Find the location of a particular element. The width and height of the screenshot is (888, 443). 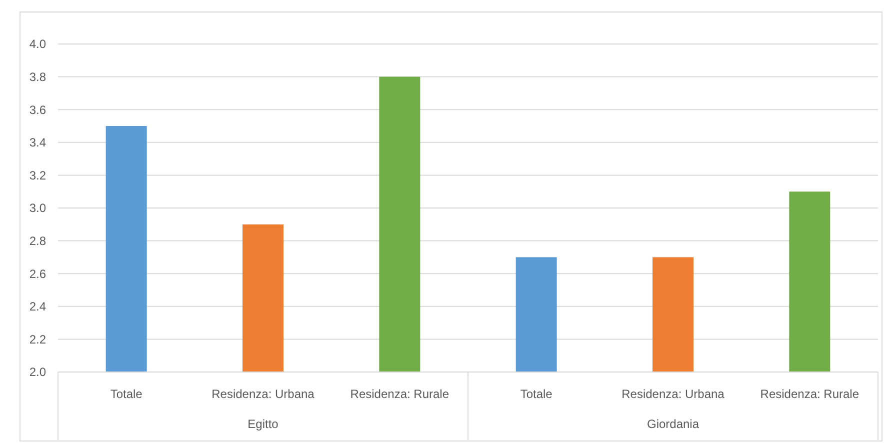

y-tick-label: 3.6 is located at coordinates (37, 109).